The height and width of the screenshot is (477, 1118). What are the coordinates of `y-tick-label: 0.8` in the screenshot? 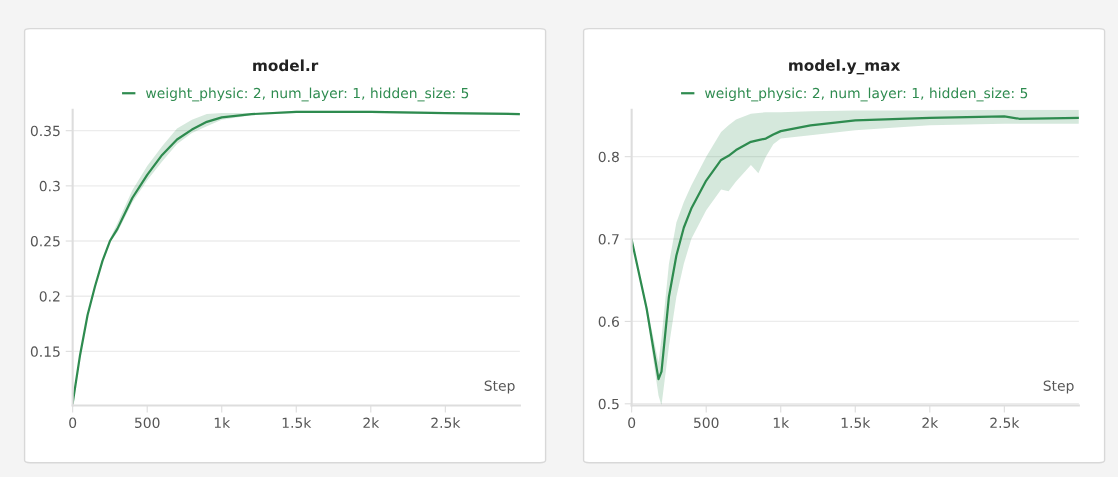 It's located at (608, 157).